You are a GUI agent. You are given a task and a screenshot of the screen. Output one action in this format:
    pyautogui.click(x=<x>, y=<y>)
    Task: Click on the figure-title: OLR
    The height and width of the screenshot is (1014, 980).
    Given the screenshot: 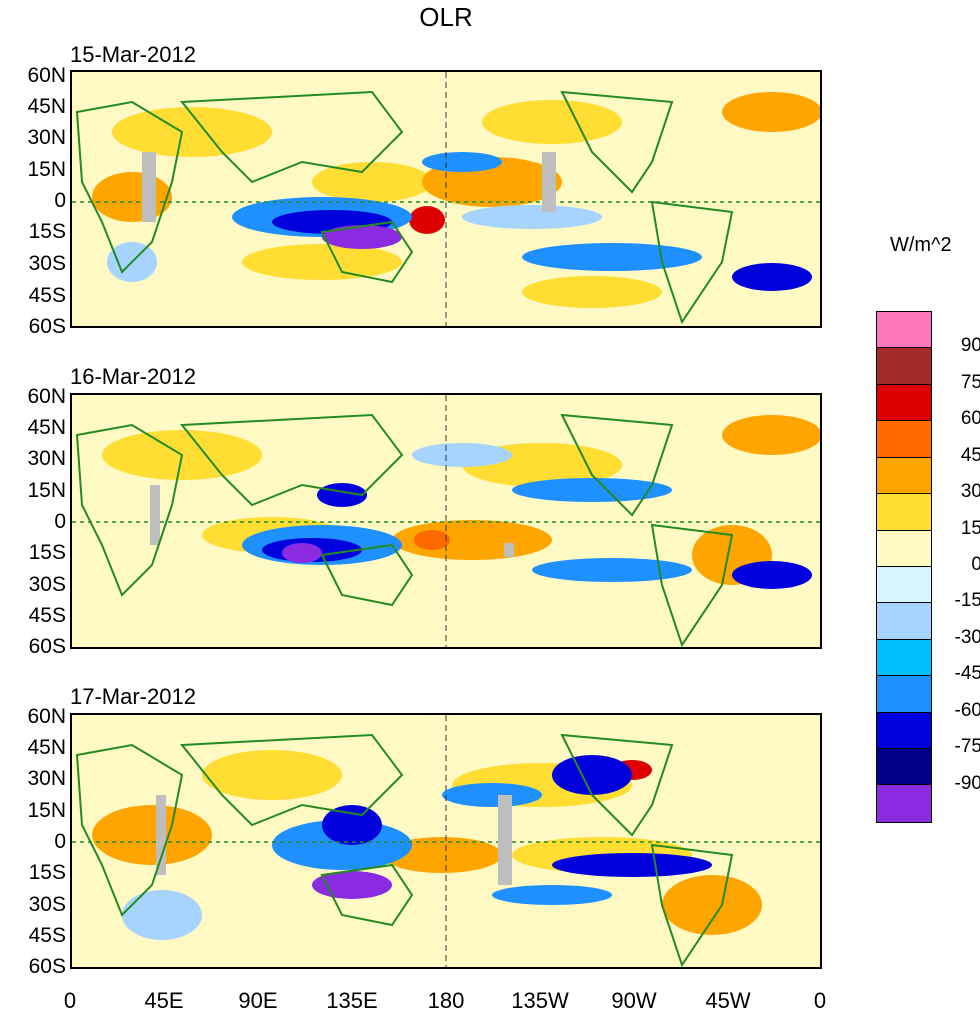 What is the action you would take?
    pyautogui.click(x=446, y=17)
    